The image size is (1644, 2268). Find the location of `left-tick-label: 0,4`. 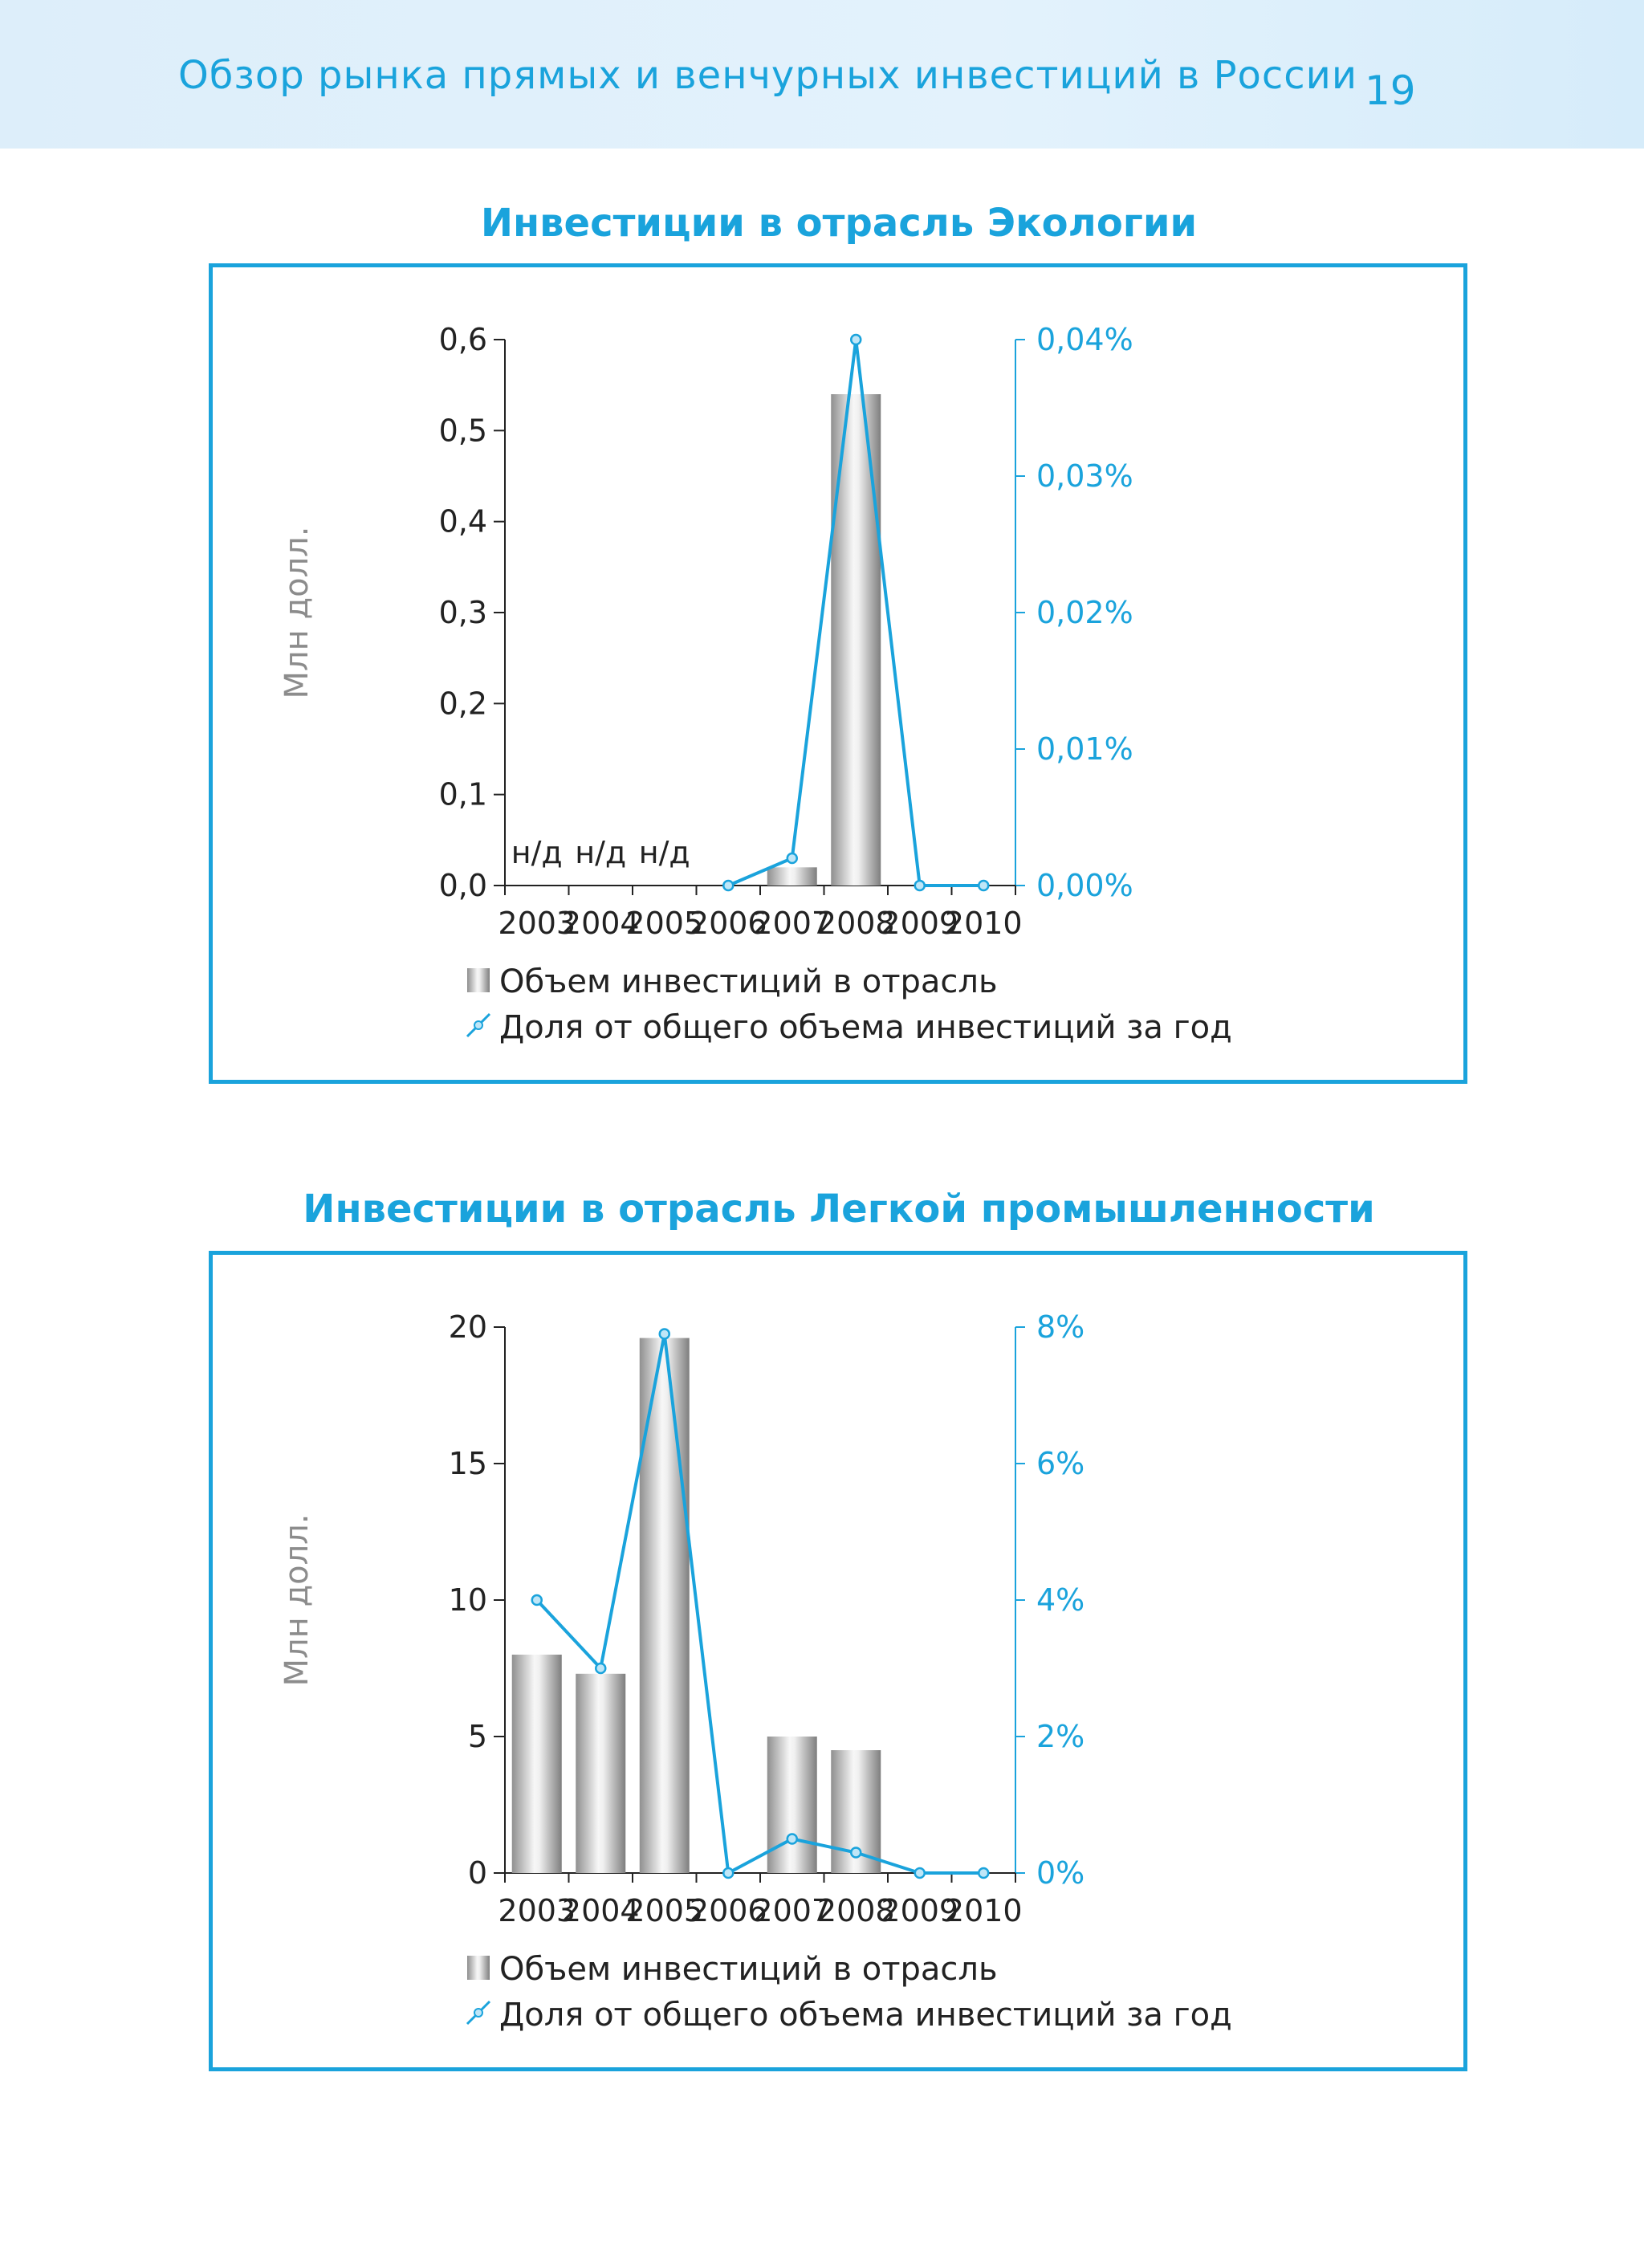

left-tick-label: 0,4 is located at coordinates (463, 522).